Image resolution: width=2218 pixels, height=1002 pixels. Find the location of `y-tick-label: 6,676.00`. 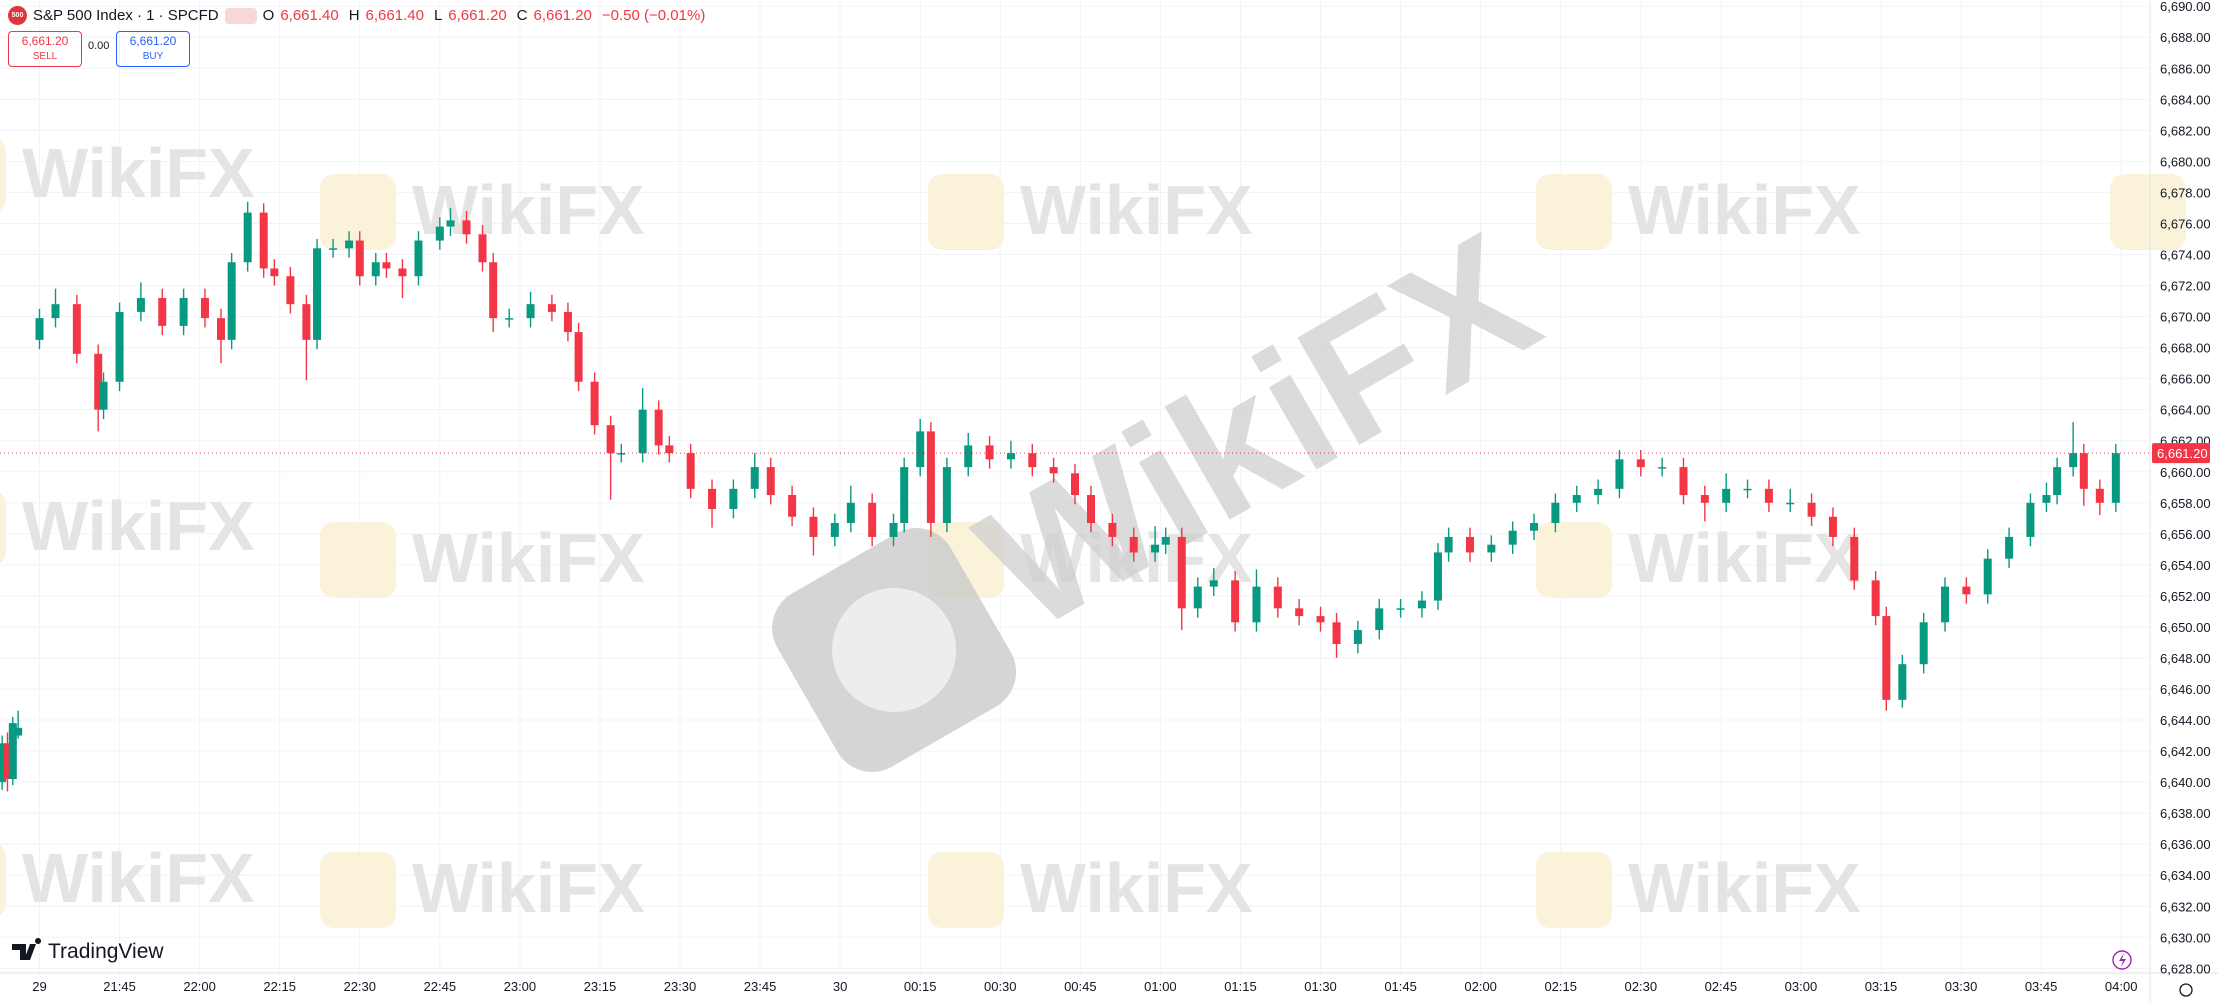

y-tick-label: 6,676.00 is located at coordinates (2185, 223).